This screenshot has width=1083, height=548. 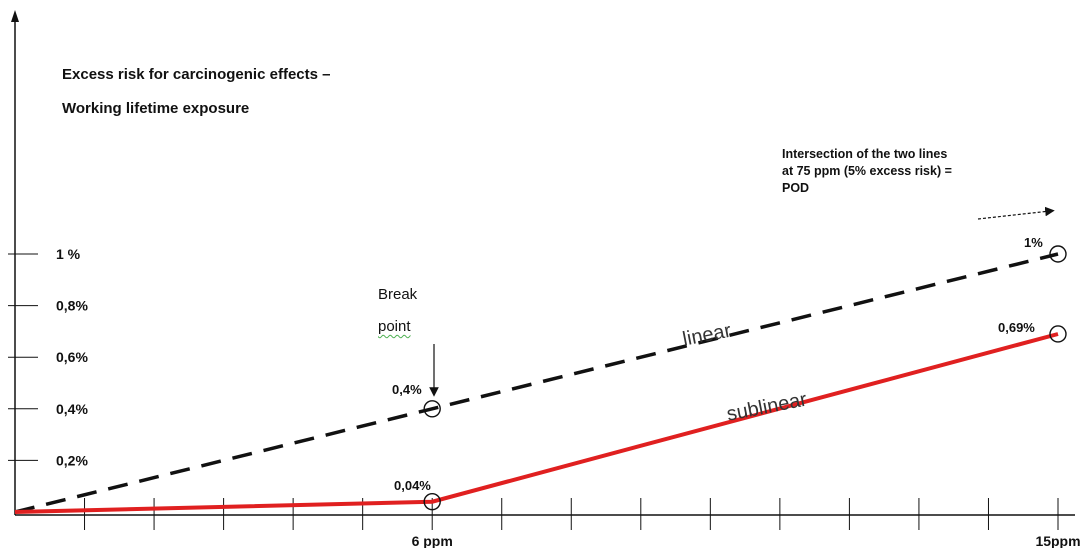 What do you see at coordinates (1016, 327) in the screenshot?
I see `point-label-0-69: 0,69%` at bounding box center [1016, 327].